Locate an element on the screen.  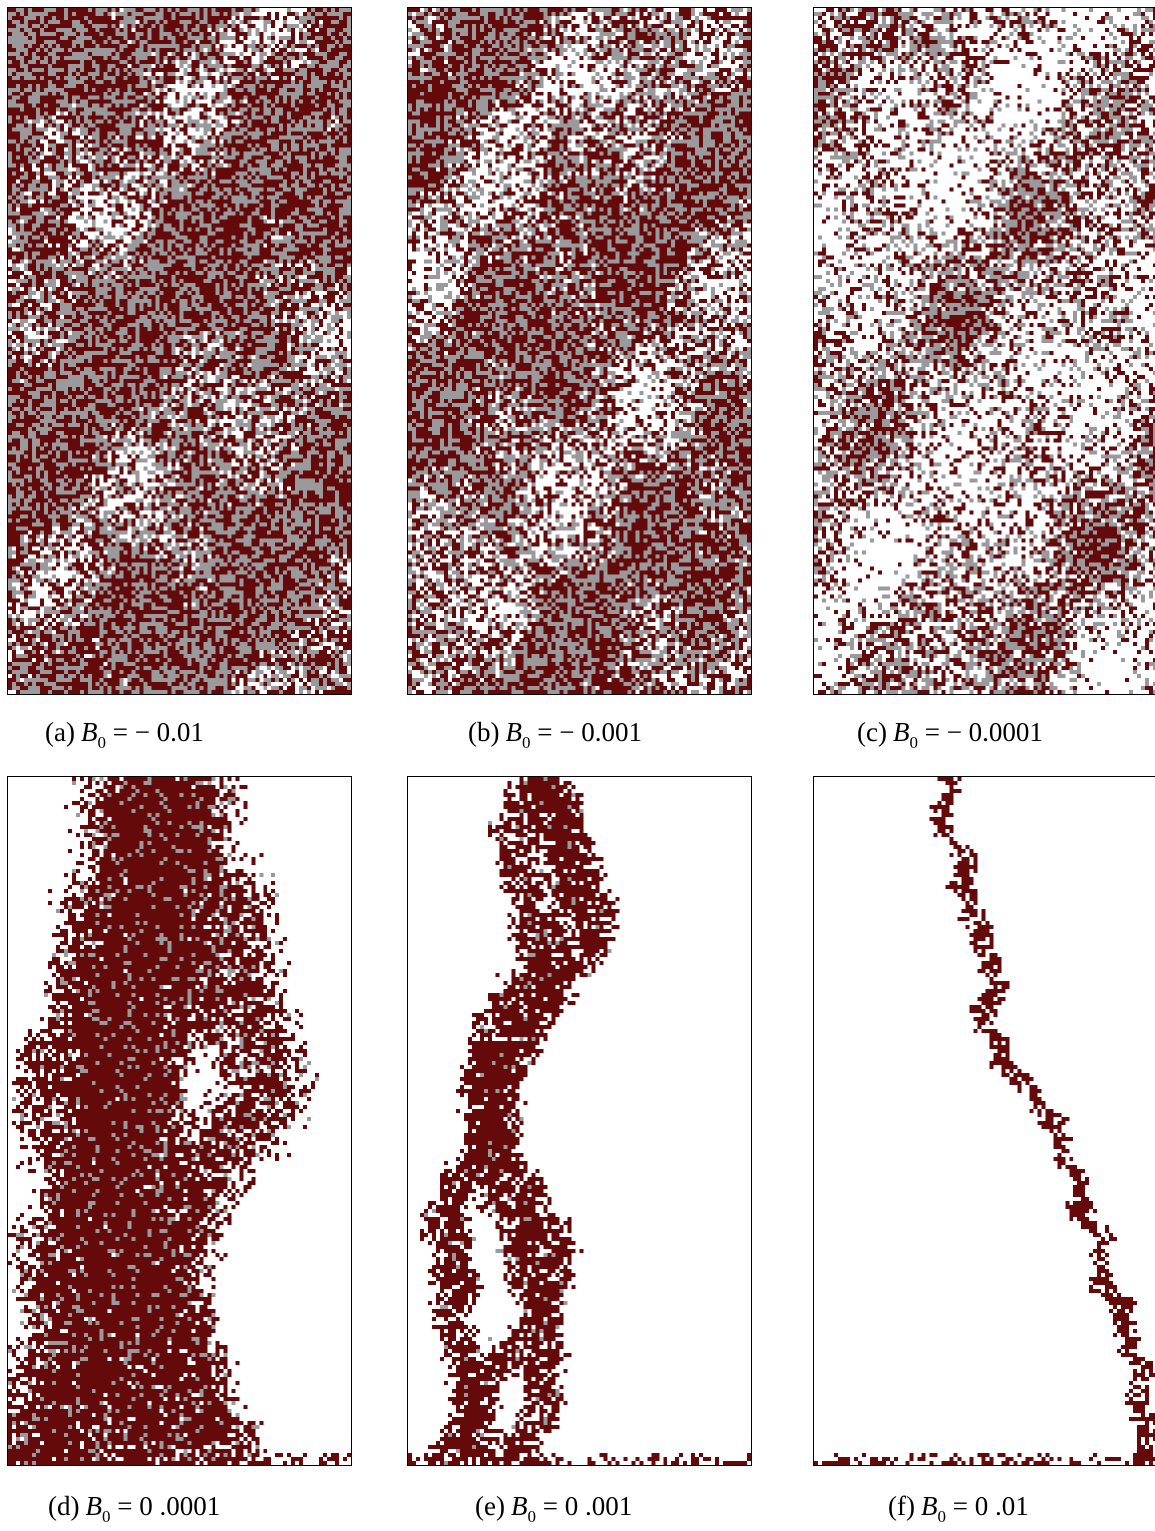
caption-d: (d) B0 = 0 .0001 is located at coordinates (134, 1508).